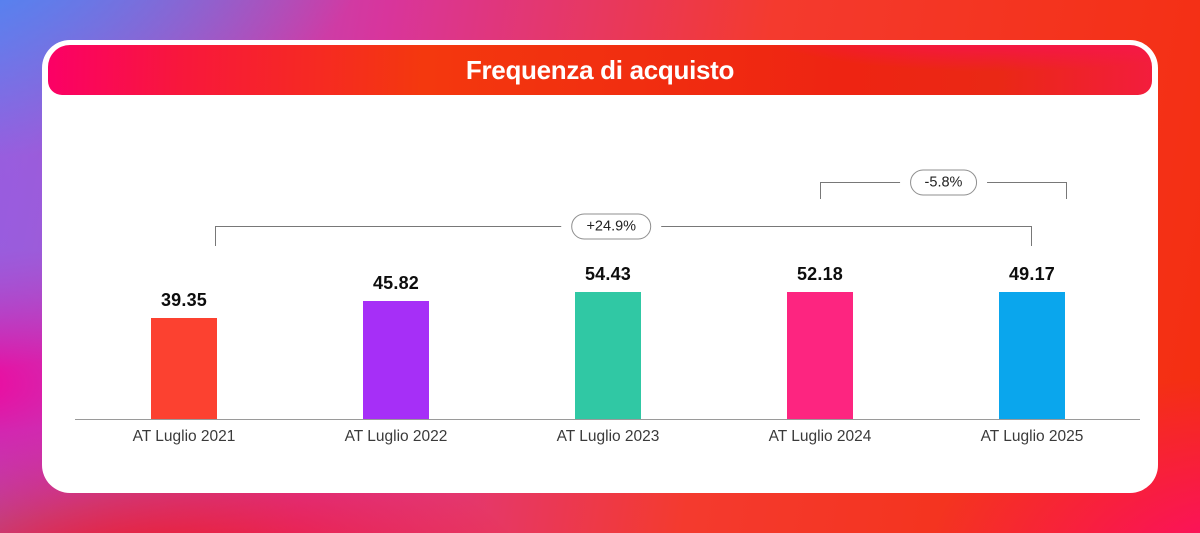  What do you see at coordinates (611, 226) in the screenshot?
I see `comparison-badge-2021-2025: +24.9%` at bounding box center [611, 226].